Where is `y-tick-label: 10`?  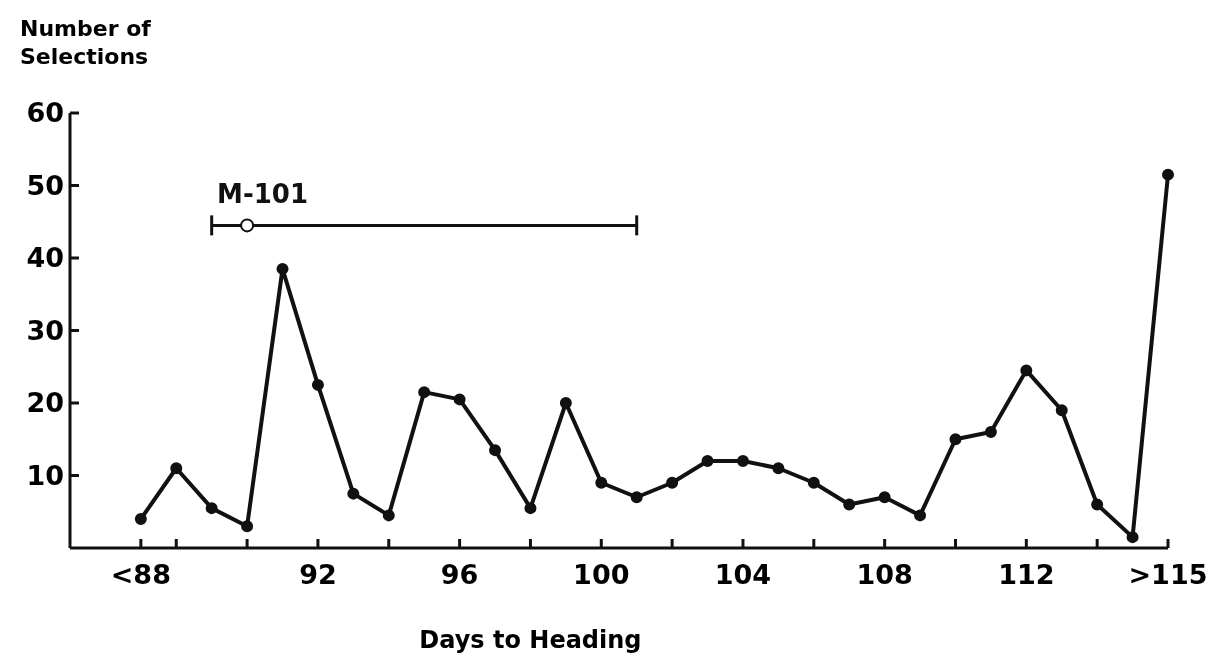 y-tick-label: 10 is located at coordinates (45, 475).